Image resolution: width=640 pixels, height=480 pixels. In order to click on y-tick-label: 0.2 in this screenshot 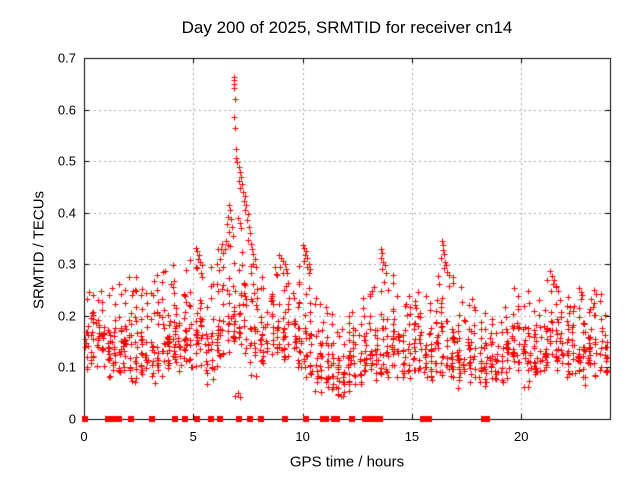, I will do `click(66, 316)`.